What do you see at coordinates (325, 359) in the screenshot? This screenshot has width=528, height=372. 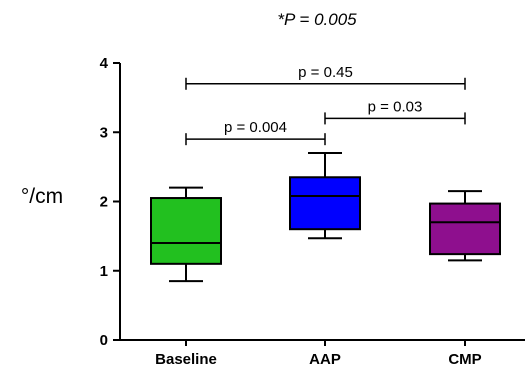 I see `x-tick-label: AAP` at bounding box center [325, 359].